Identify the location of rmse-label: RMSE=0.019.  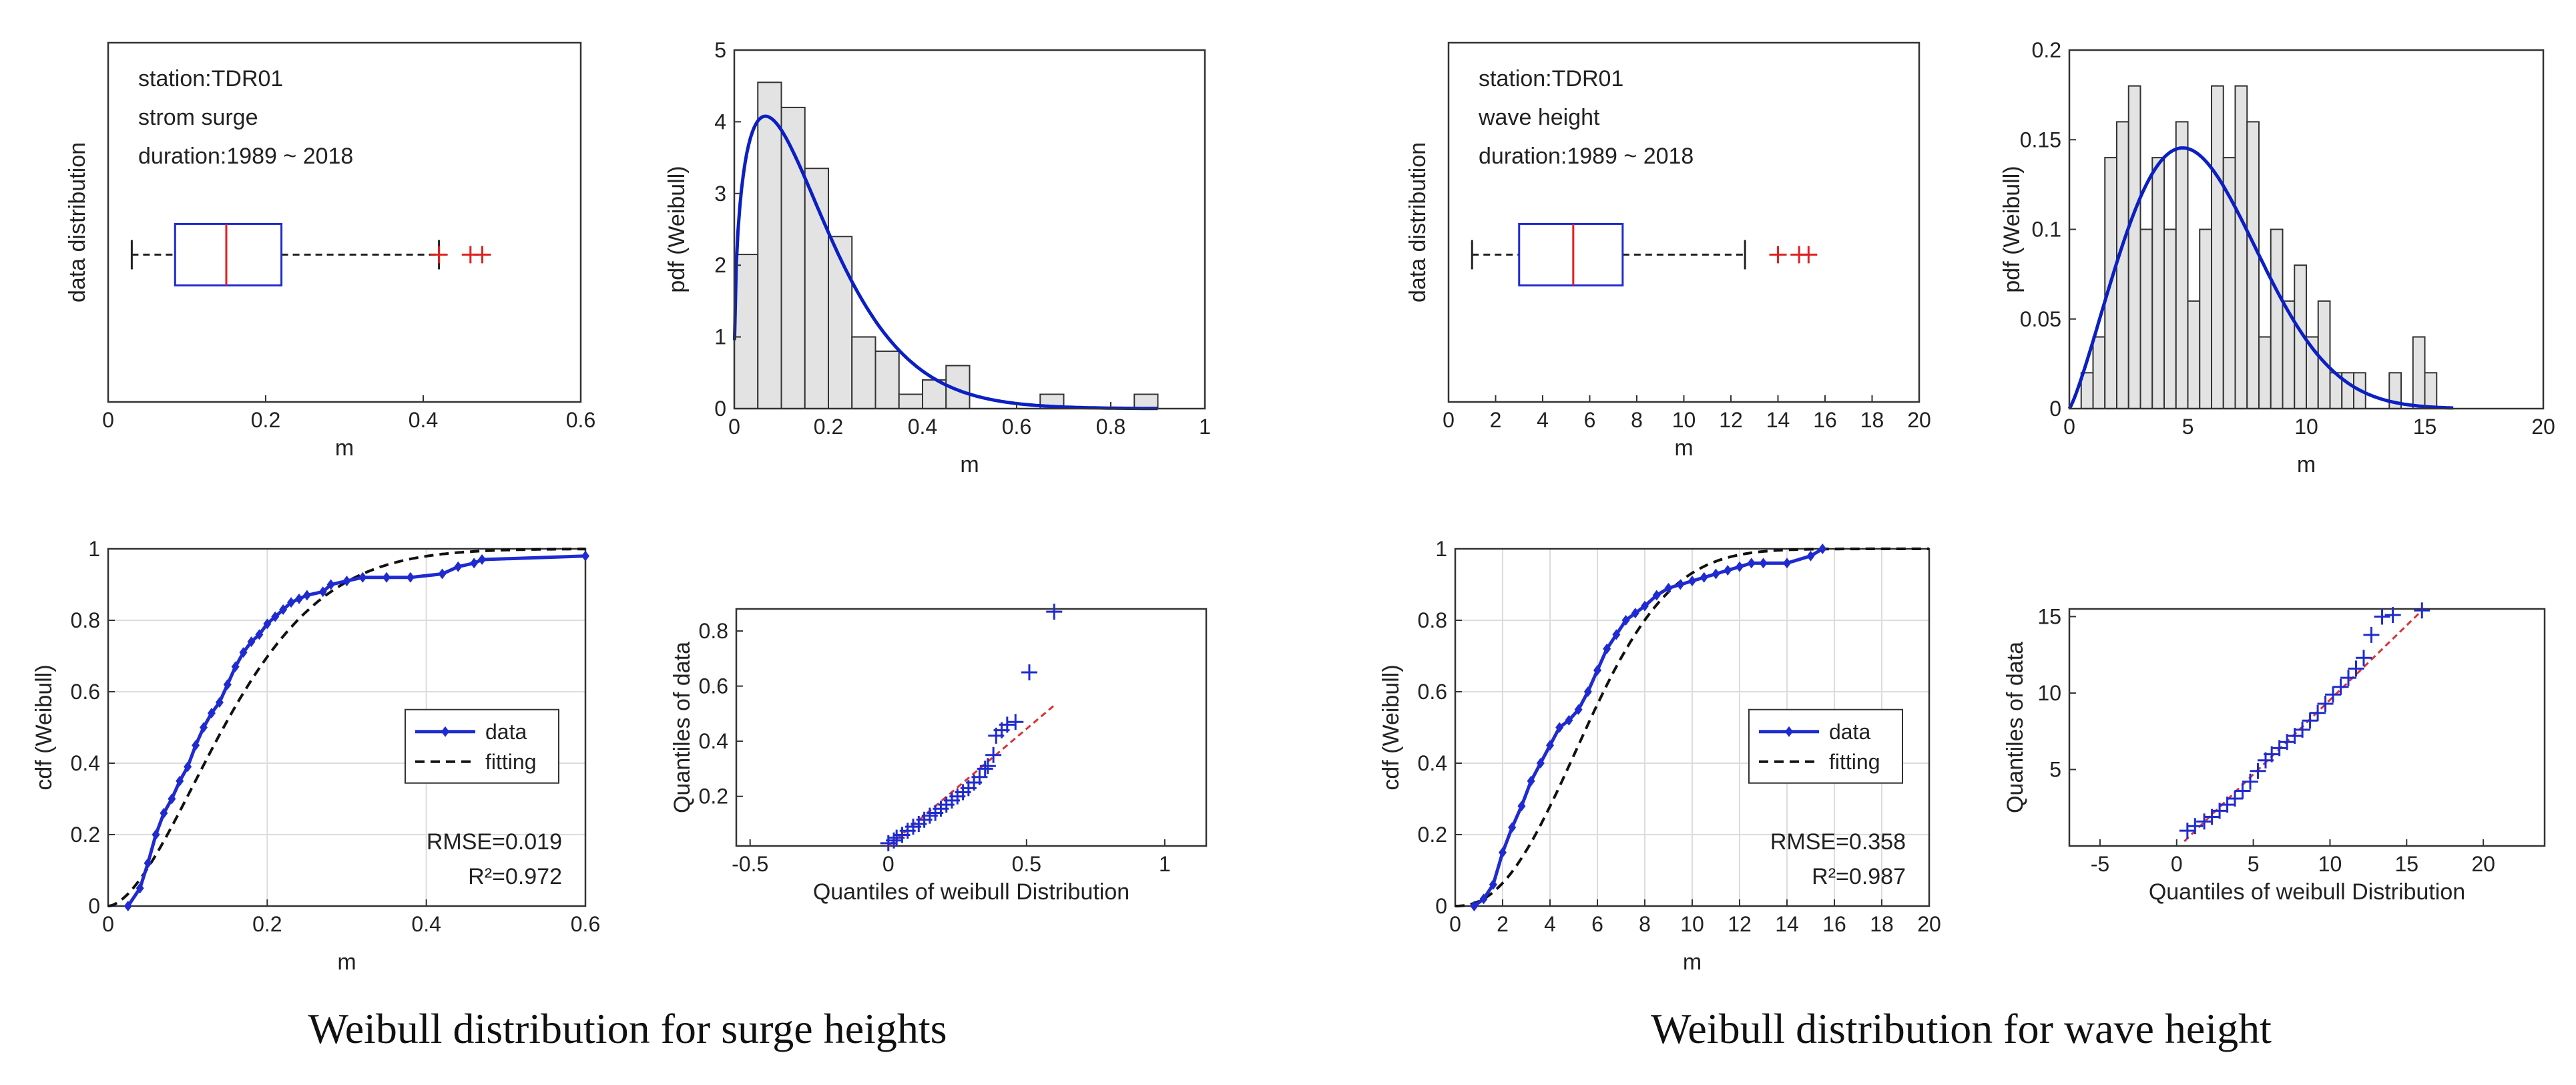
(494, 842).